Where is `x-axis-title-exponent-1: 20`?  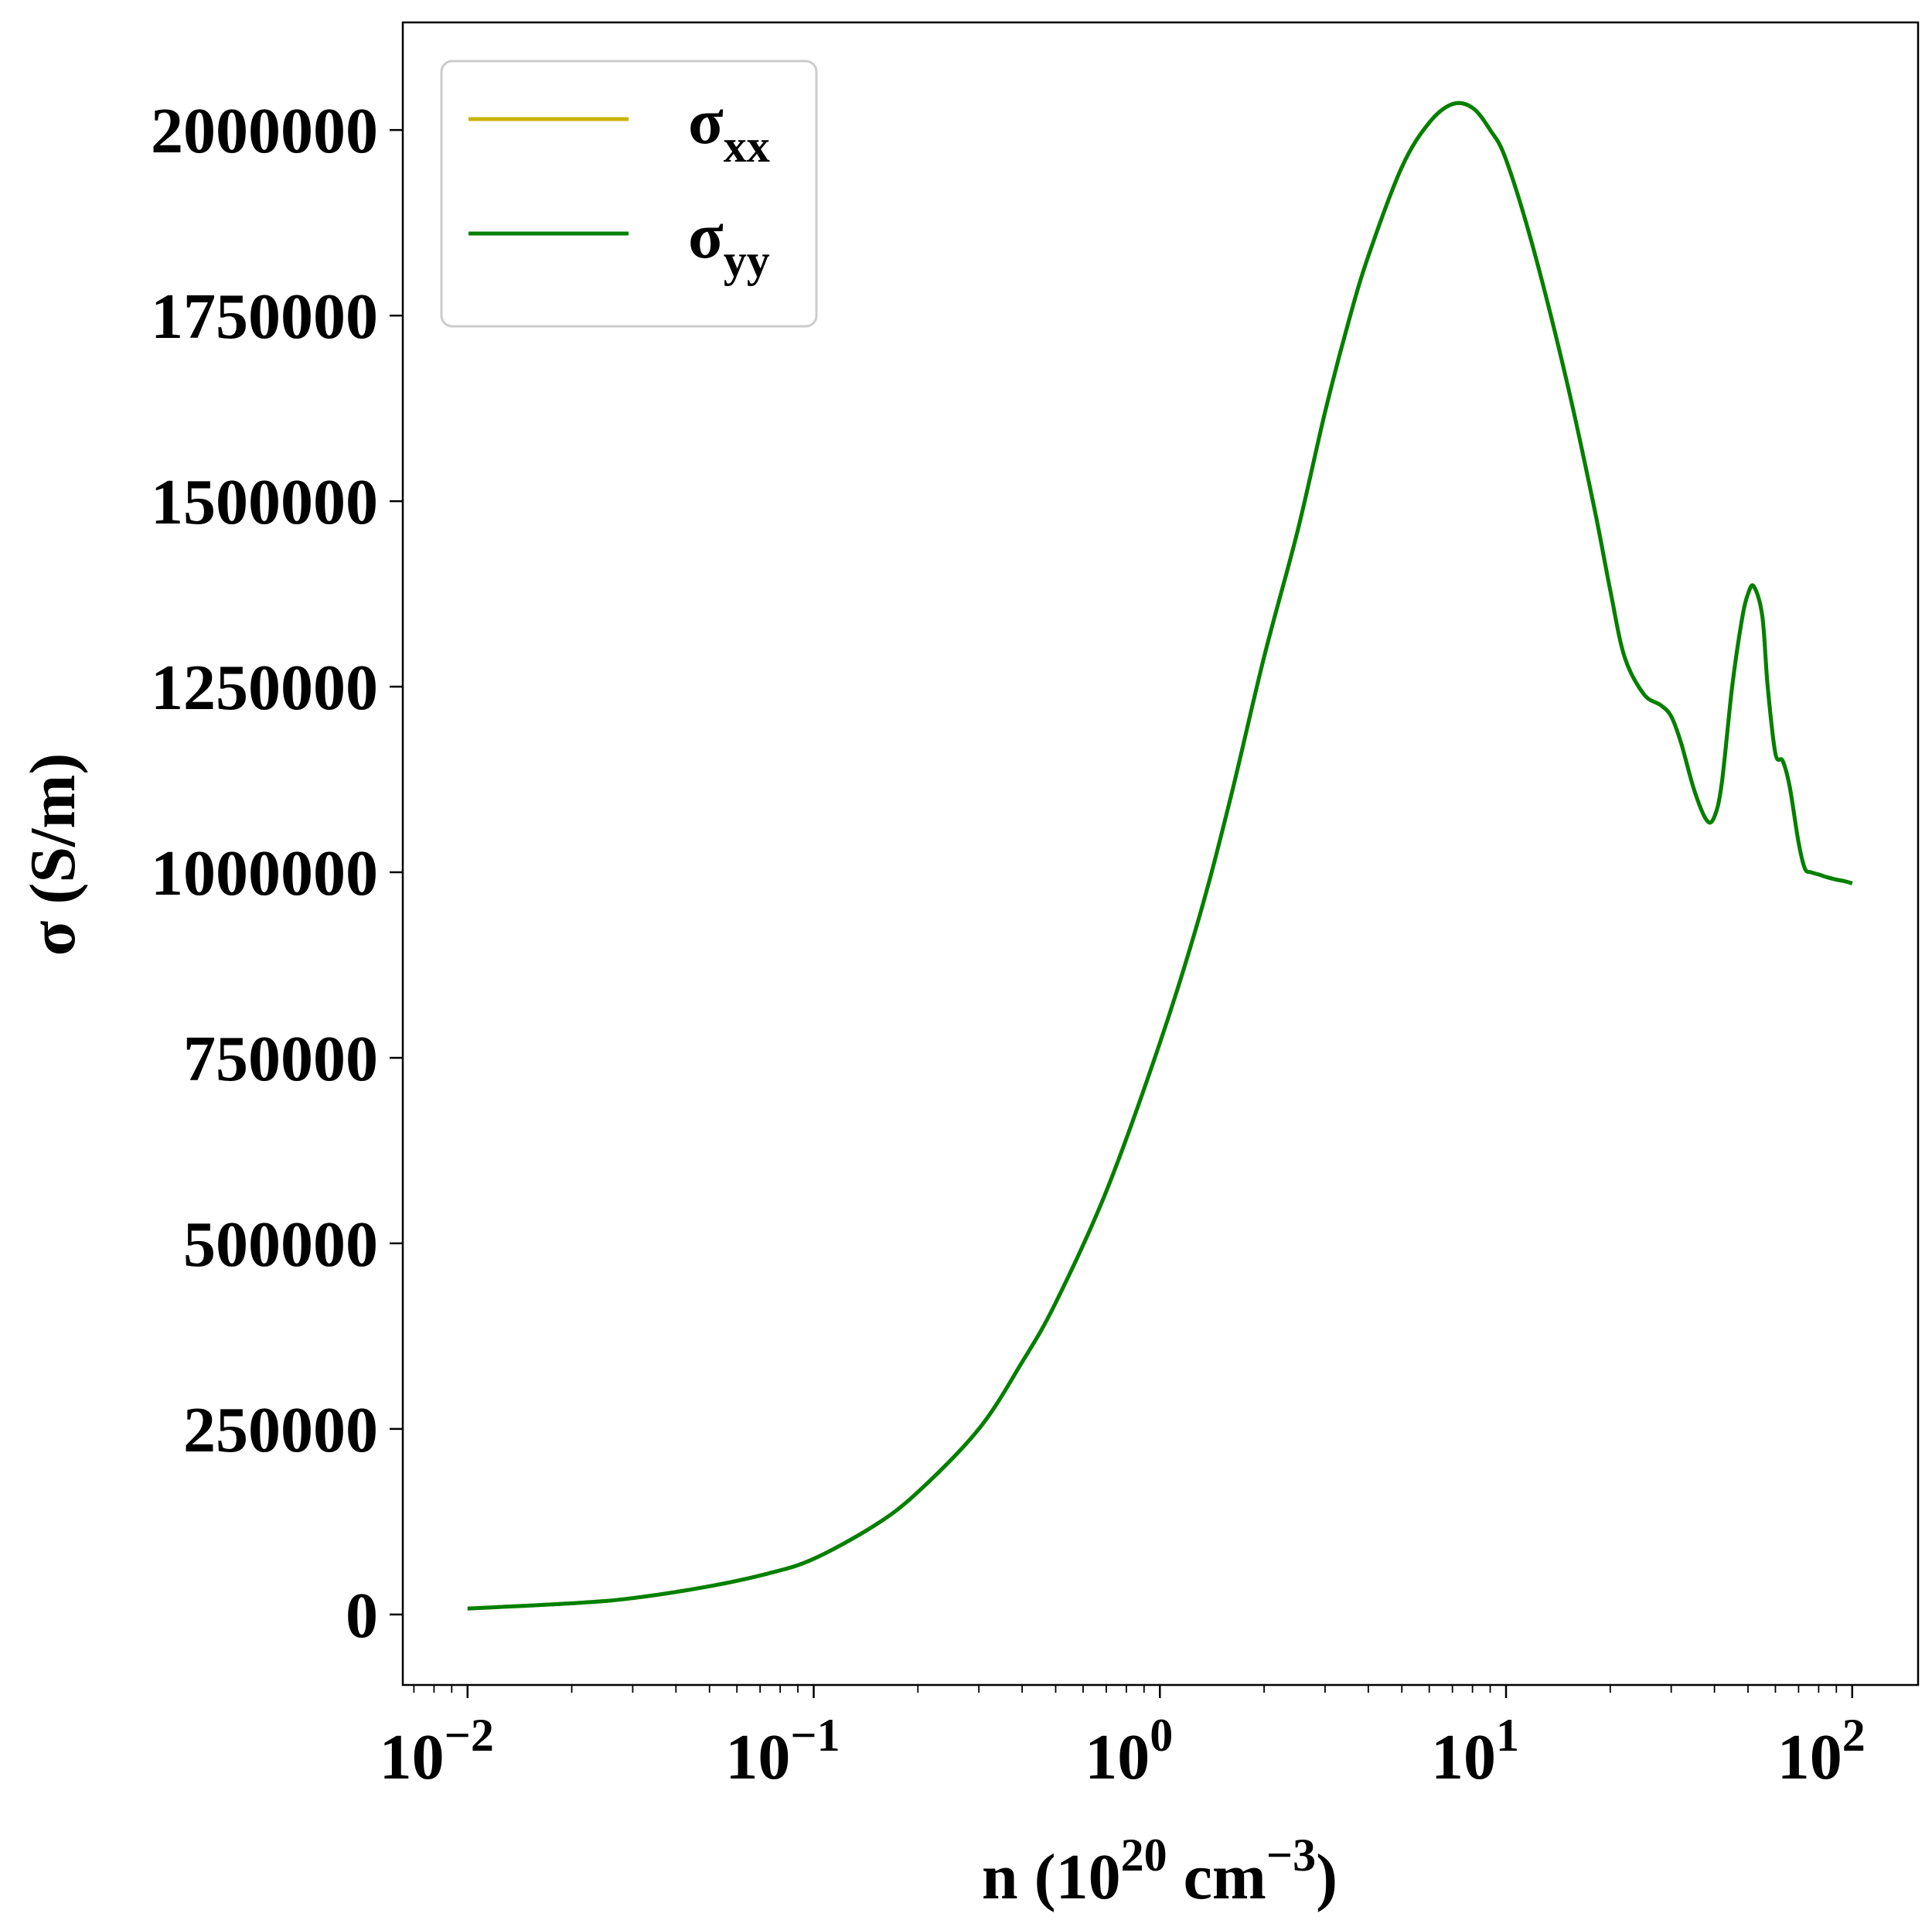 x-axis-title-exponent-1: 20 is located at coordinates (1144, 1855).